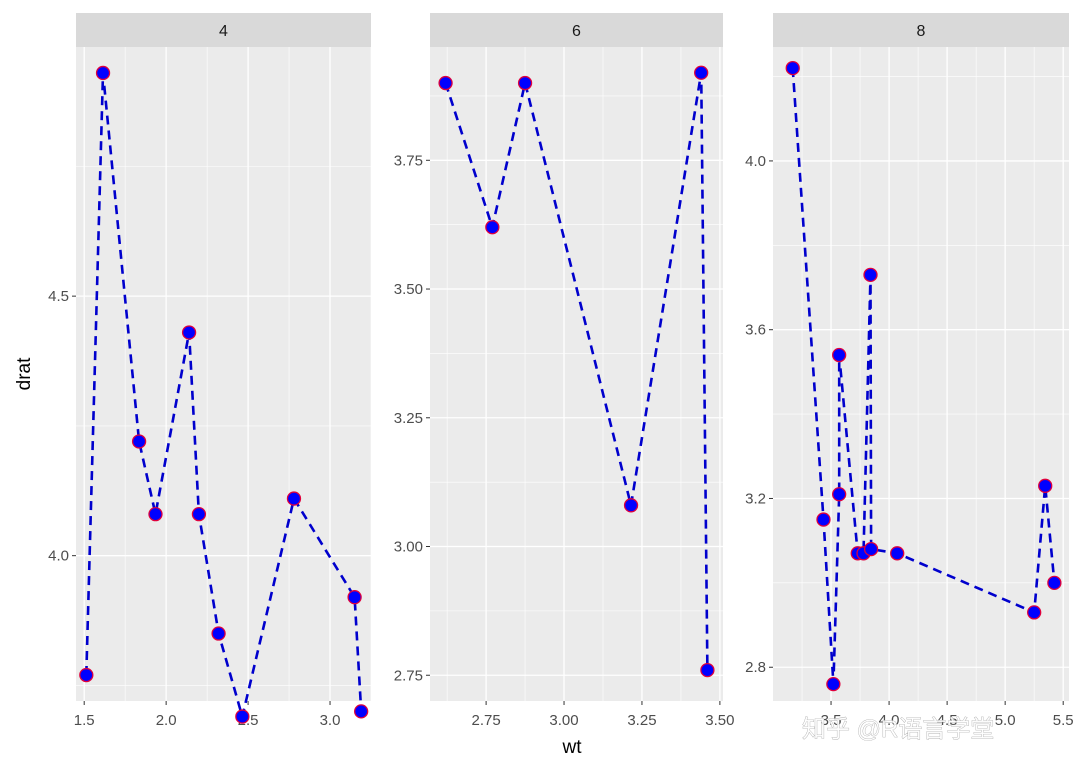 The image size is (1080, 771). What do you see at coordinates (408, 418) in the screenshot?
I see `y-tick-label: 3.25` at bounding box center [408, 418].